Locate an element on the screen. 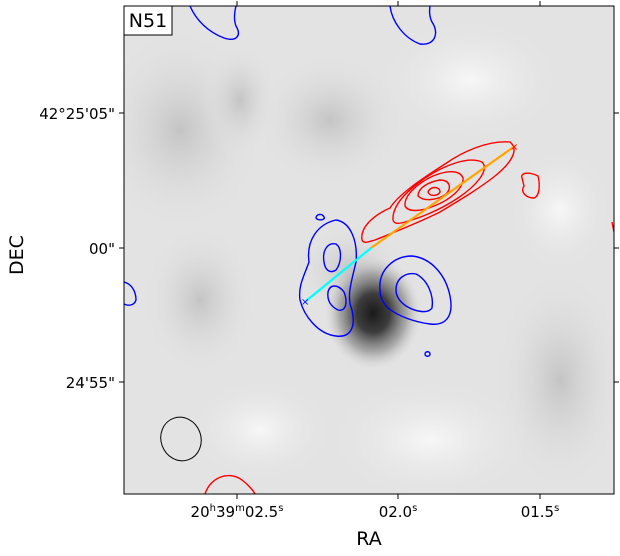 The width and height of the screenshot is (620, 556). x-axis-title: RA is located at coordinates (368, 539).